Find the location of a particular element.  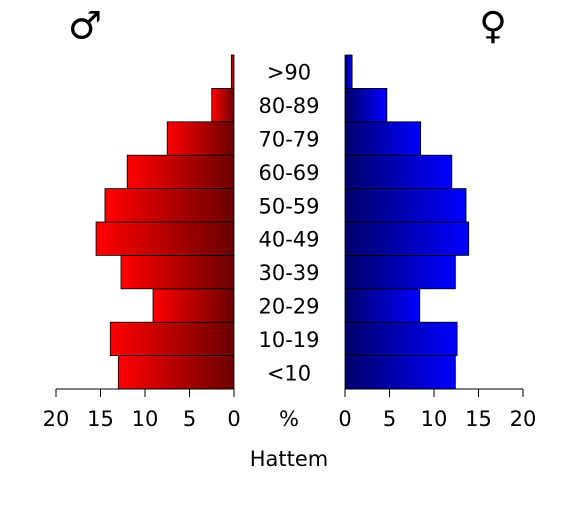

chart-title: Hattem is located at coordinates (289, 459).